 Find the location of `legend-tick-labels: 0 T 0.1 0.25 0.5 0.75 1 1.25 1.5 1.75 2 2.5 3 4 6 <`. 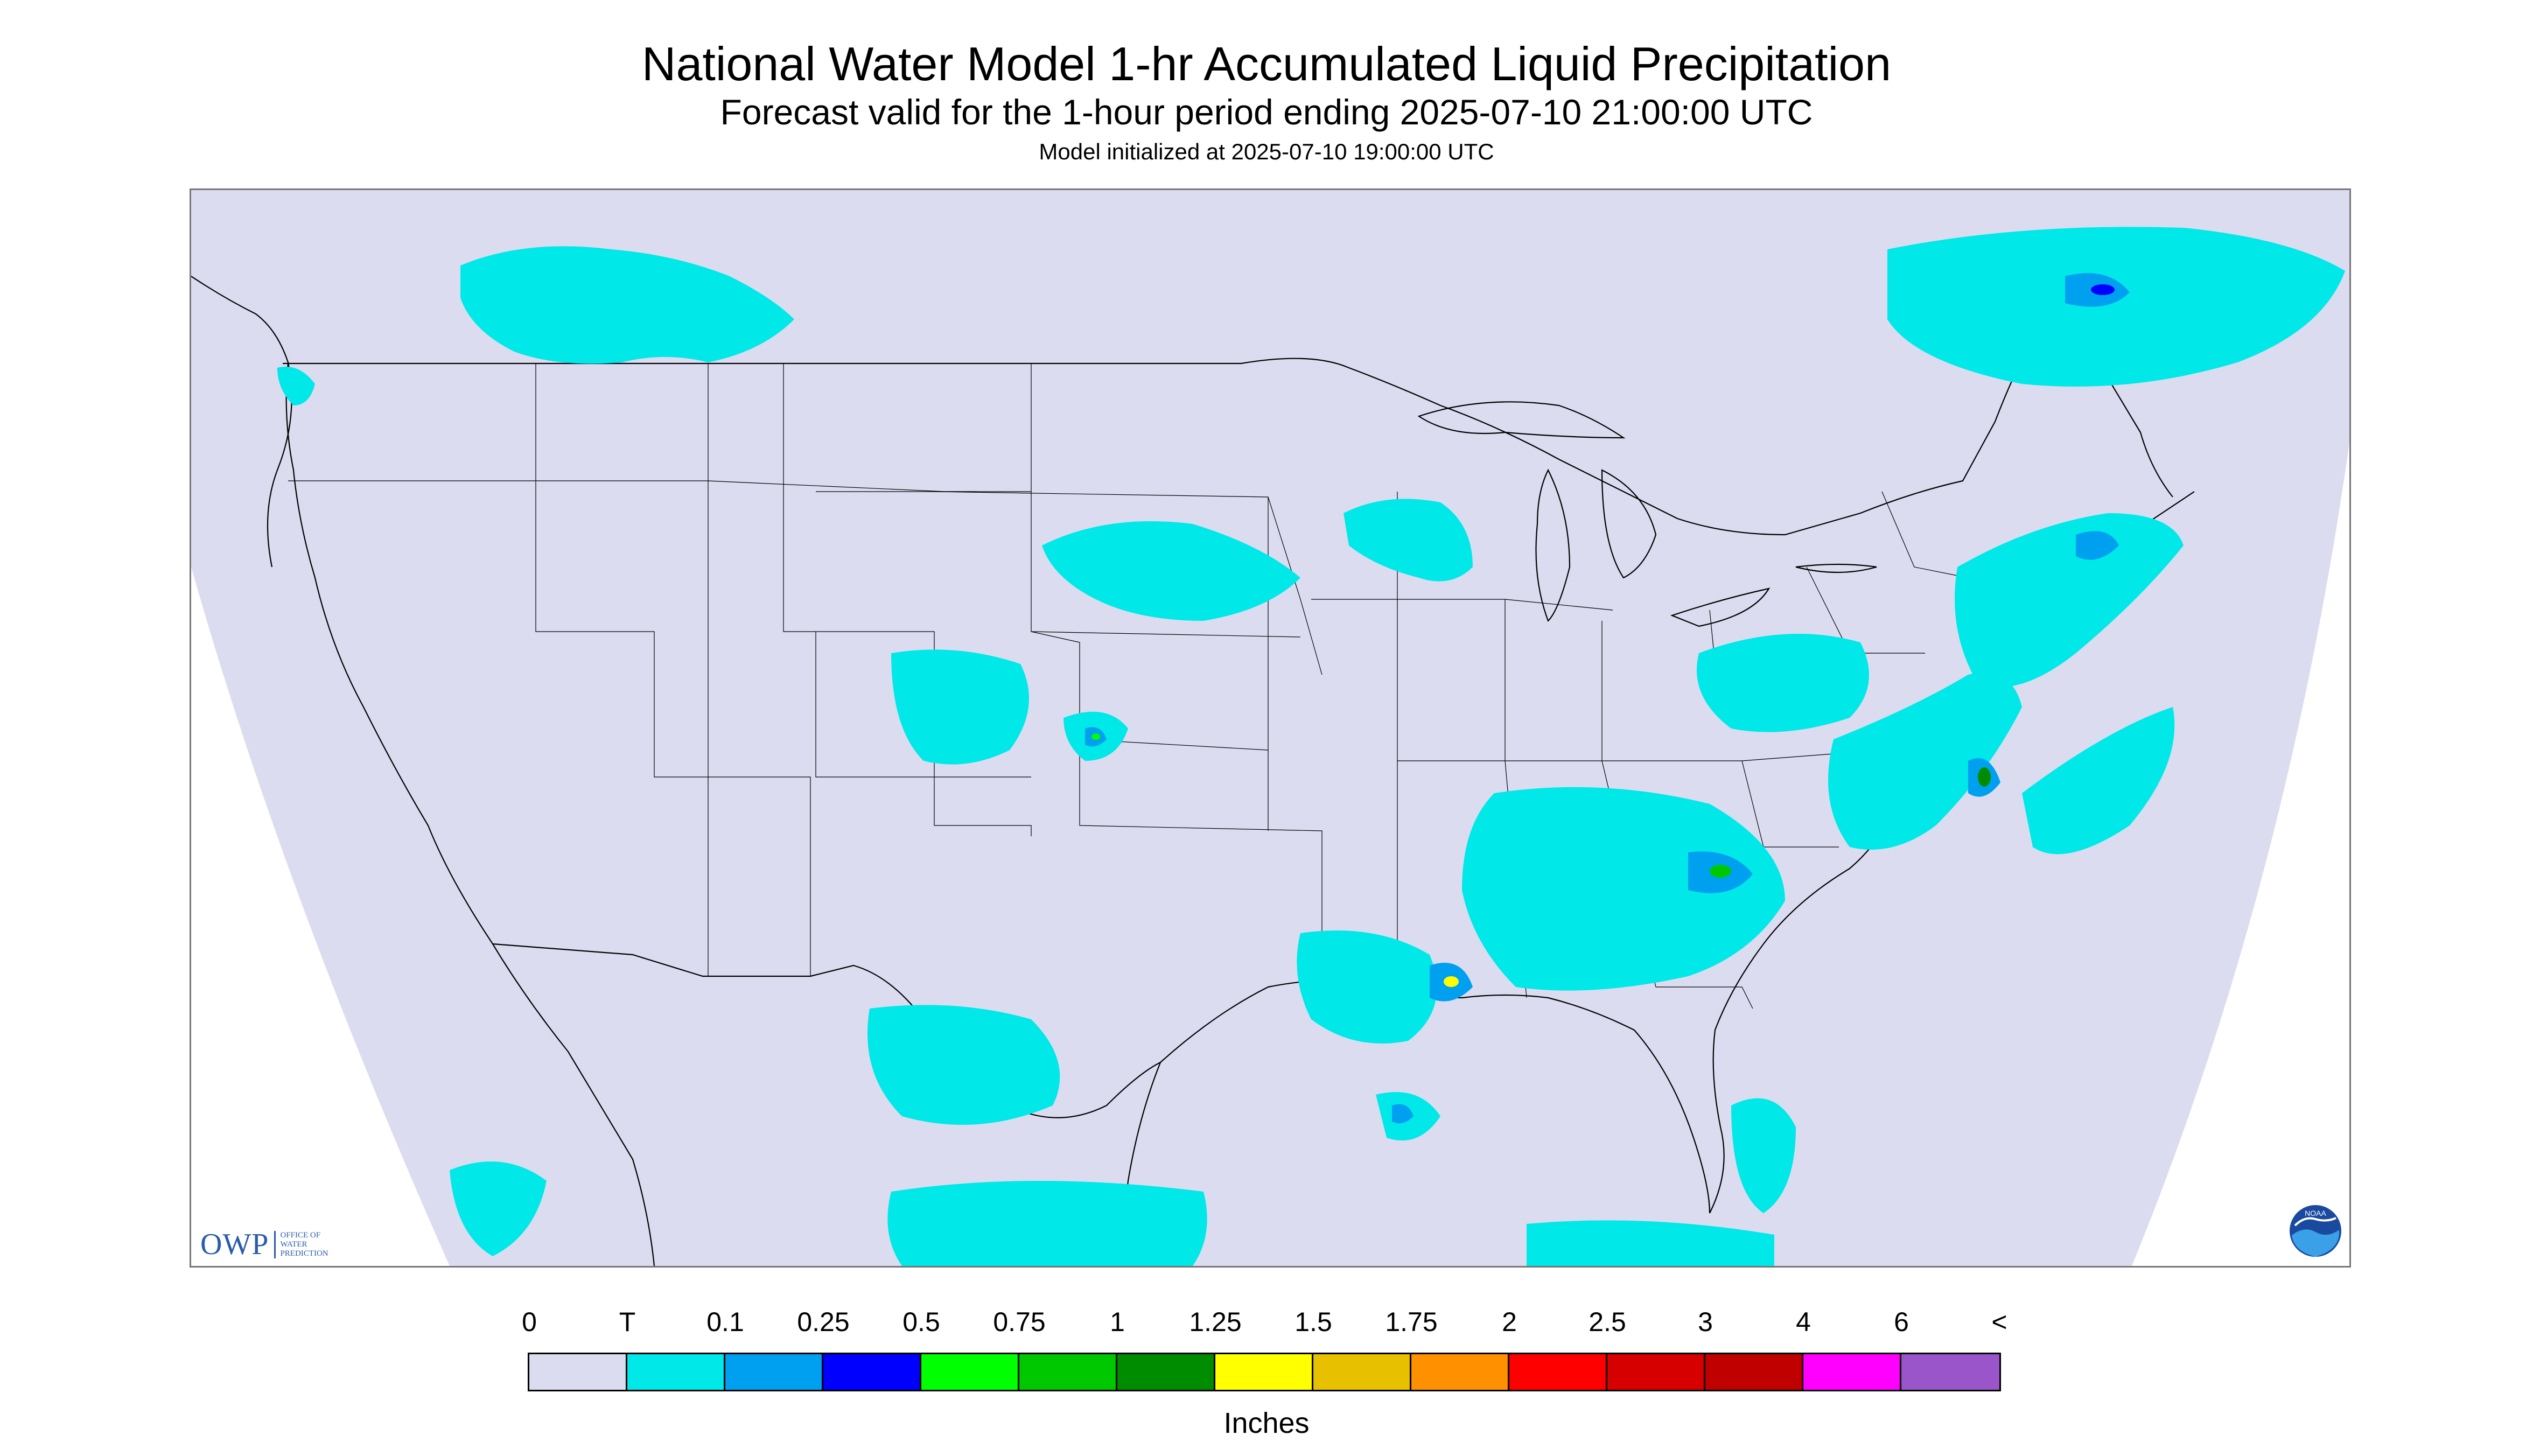

legend-tick-labels: 0 T 0.1 0.25 0.5 0.75 1 1.25 1.5 1.75 2 2.5 3 4 6 < is located at coordinates (1268, 1322).